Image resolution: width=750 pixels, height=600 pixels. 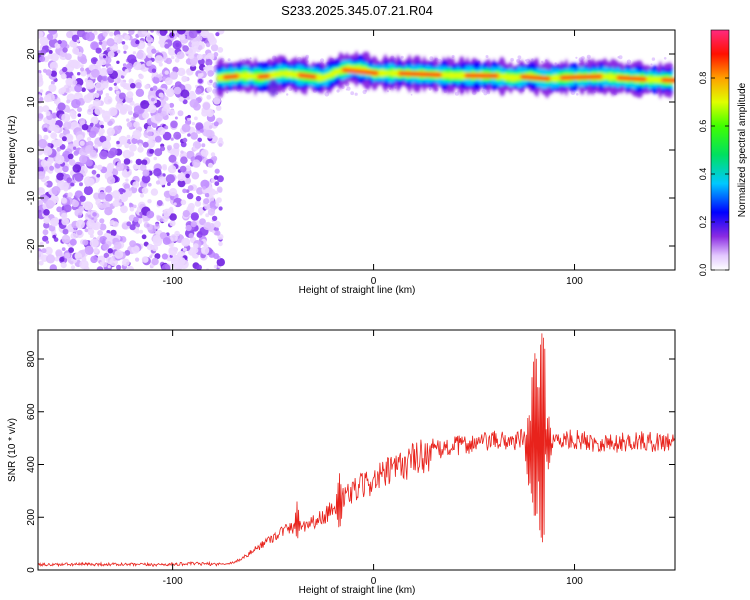 What do you see at coordinates (31, 516) in the screenshot?
I see `snr-ytick-label: 200` at bounding box center [31, 516].